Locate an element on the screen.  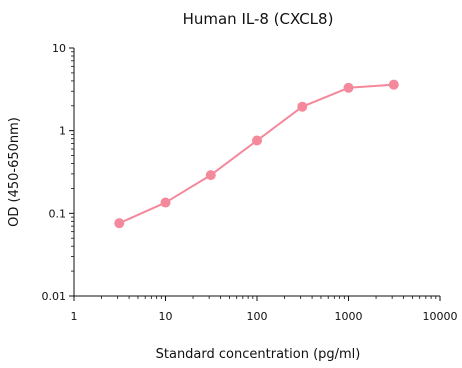
chart-title: Human IL-8 (CXCL8) is located at coordinates (258, 19).